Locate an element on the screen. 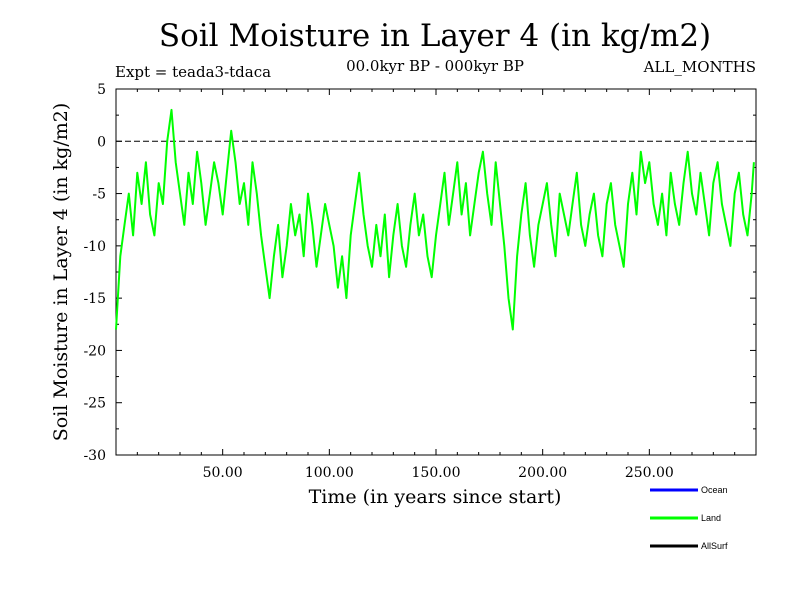 This screenshot has width=800, height=600. y-tick-label: -10 is located at coordinates (94, 247).